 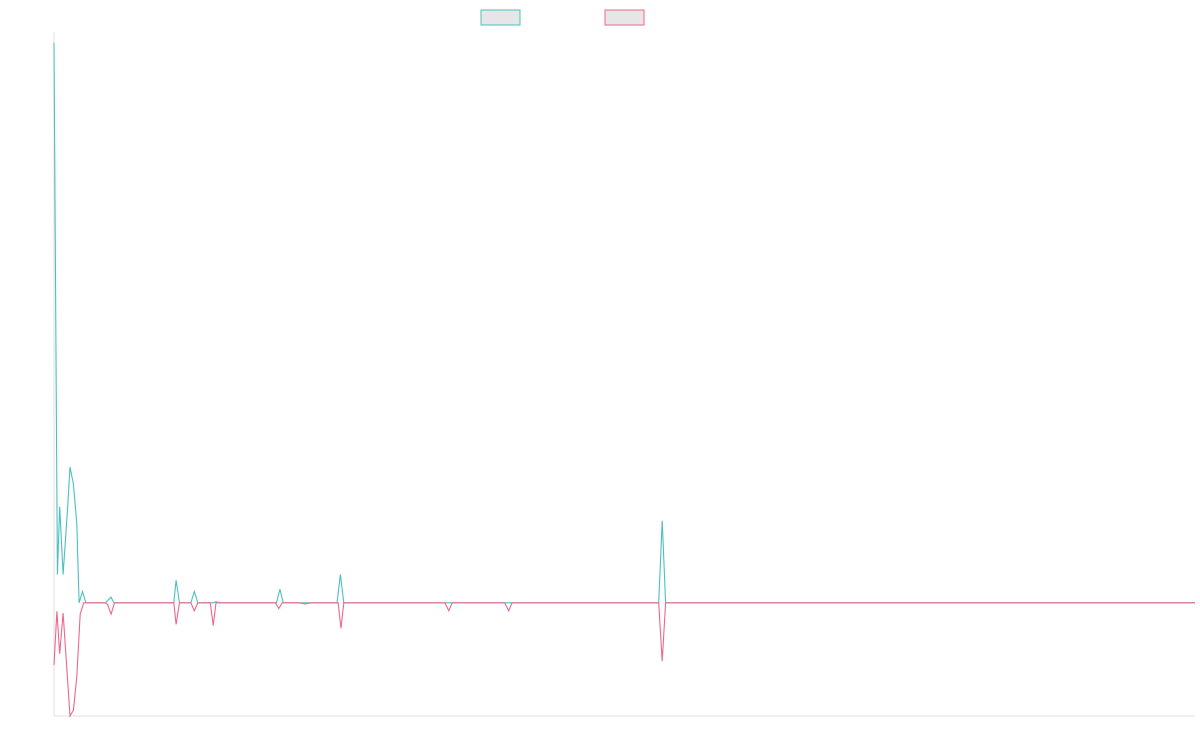 I want to click on legend, so click(x=562, y=17).